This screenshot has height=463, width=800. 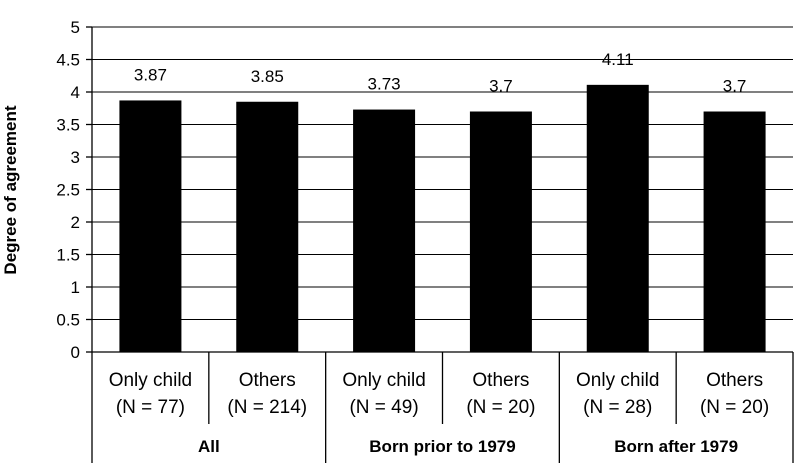 I want to click on y-tick-label: 2, so click(x=75, y=222).